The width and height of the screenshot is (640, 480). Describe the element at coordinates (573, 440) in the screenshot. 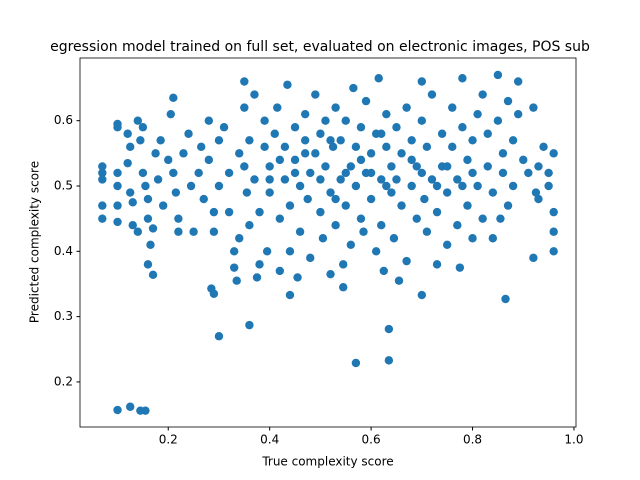

I see `x-tick-label: 1.0` at that location.